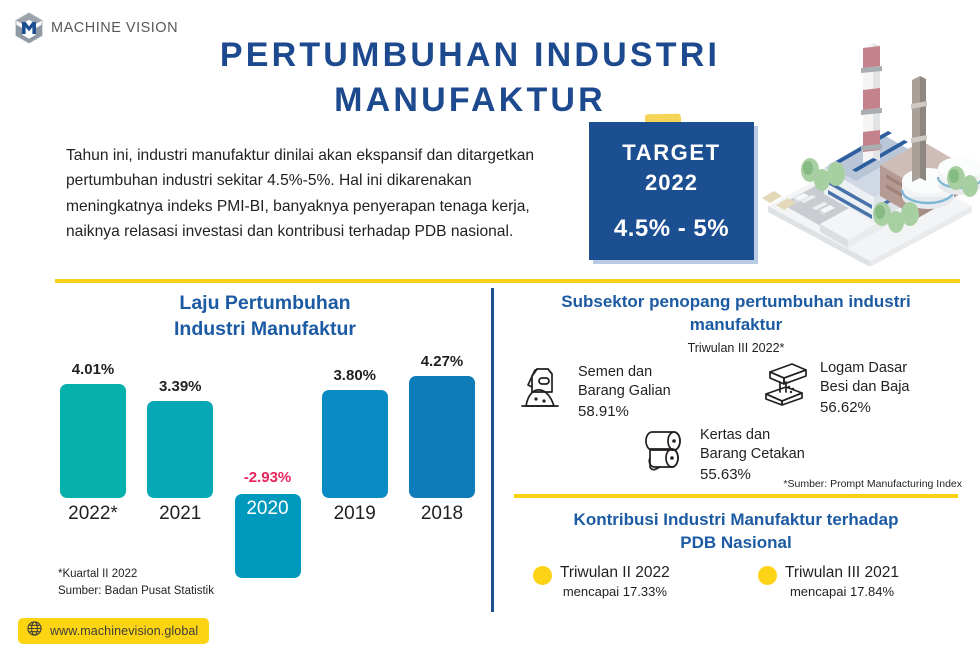 The width and height of the screenshot is (980, 653). Describe the element at coordinates (671, 182) in the screenshot. I see `target-year: 2022` at that location.